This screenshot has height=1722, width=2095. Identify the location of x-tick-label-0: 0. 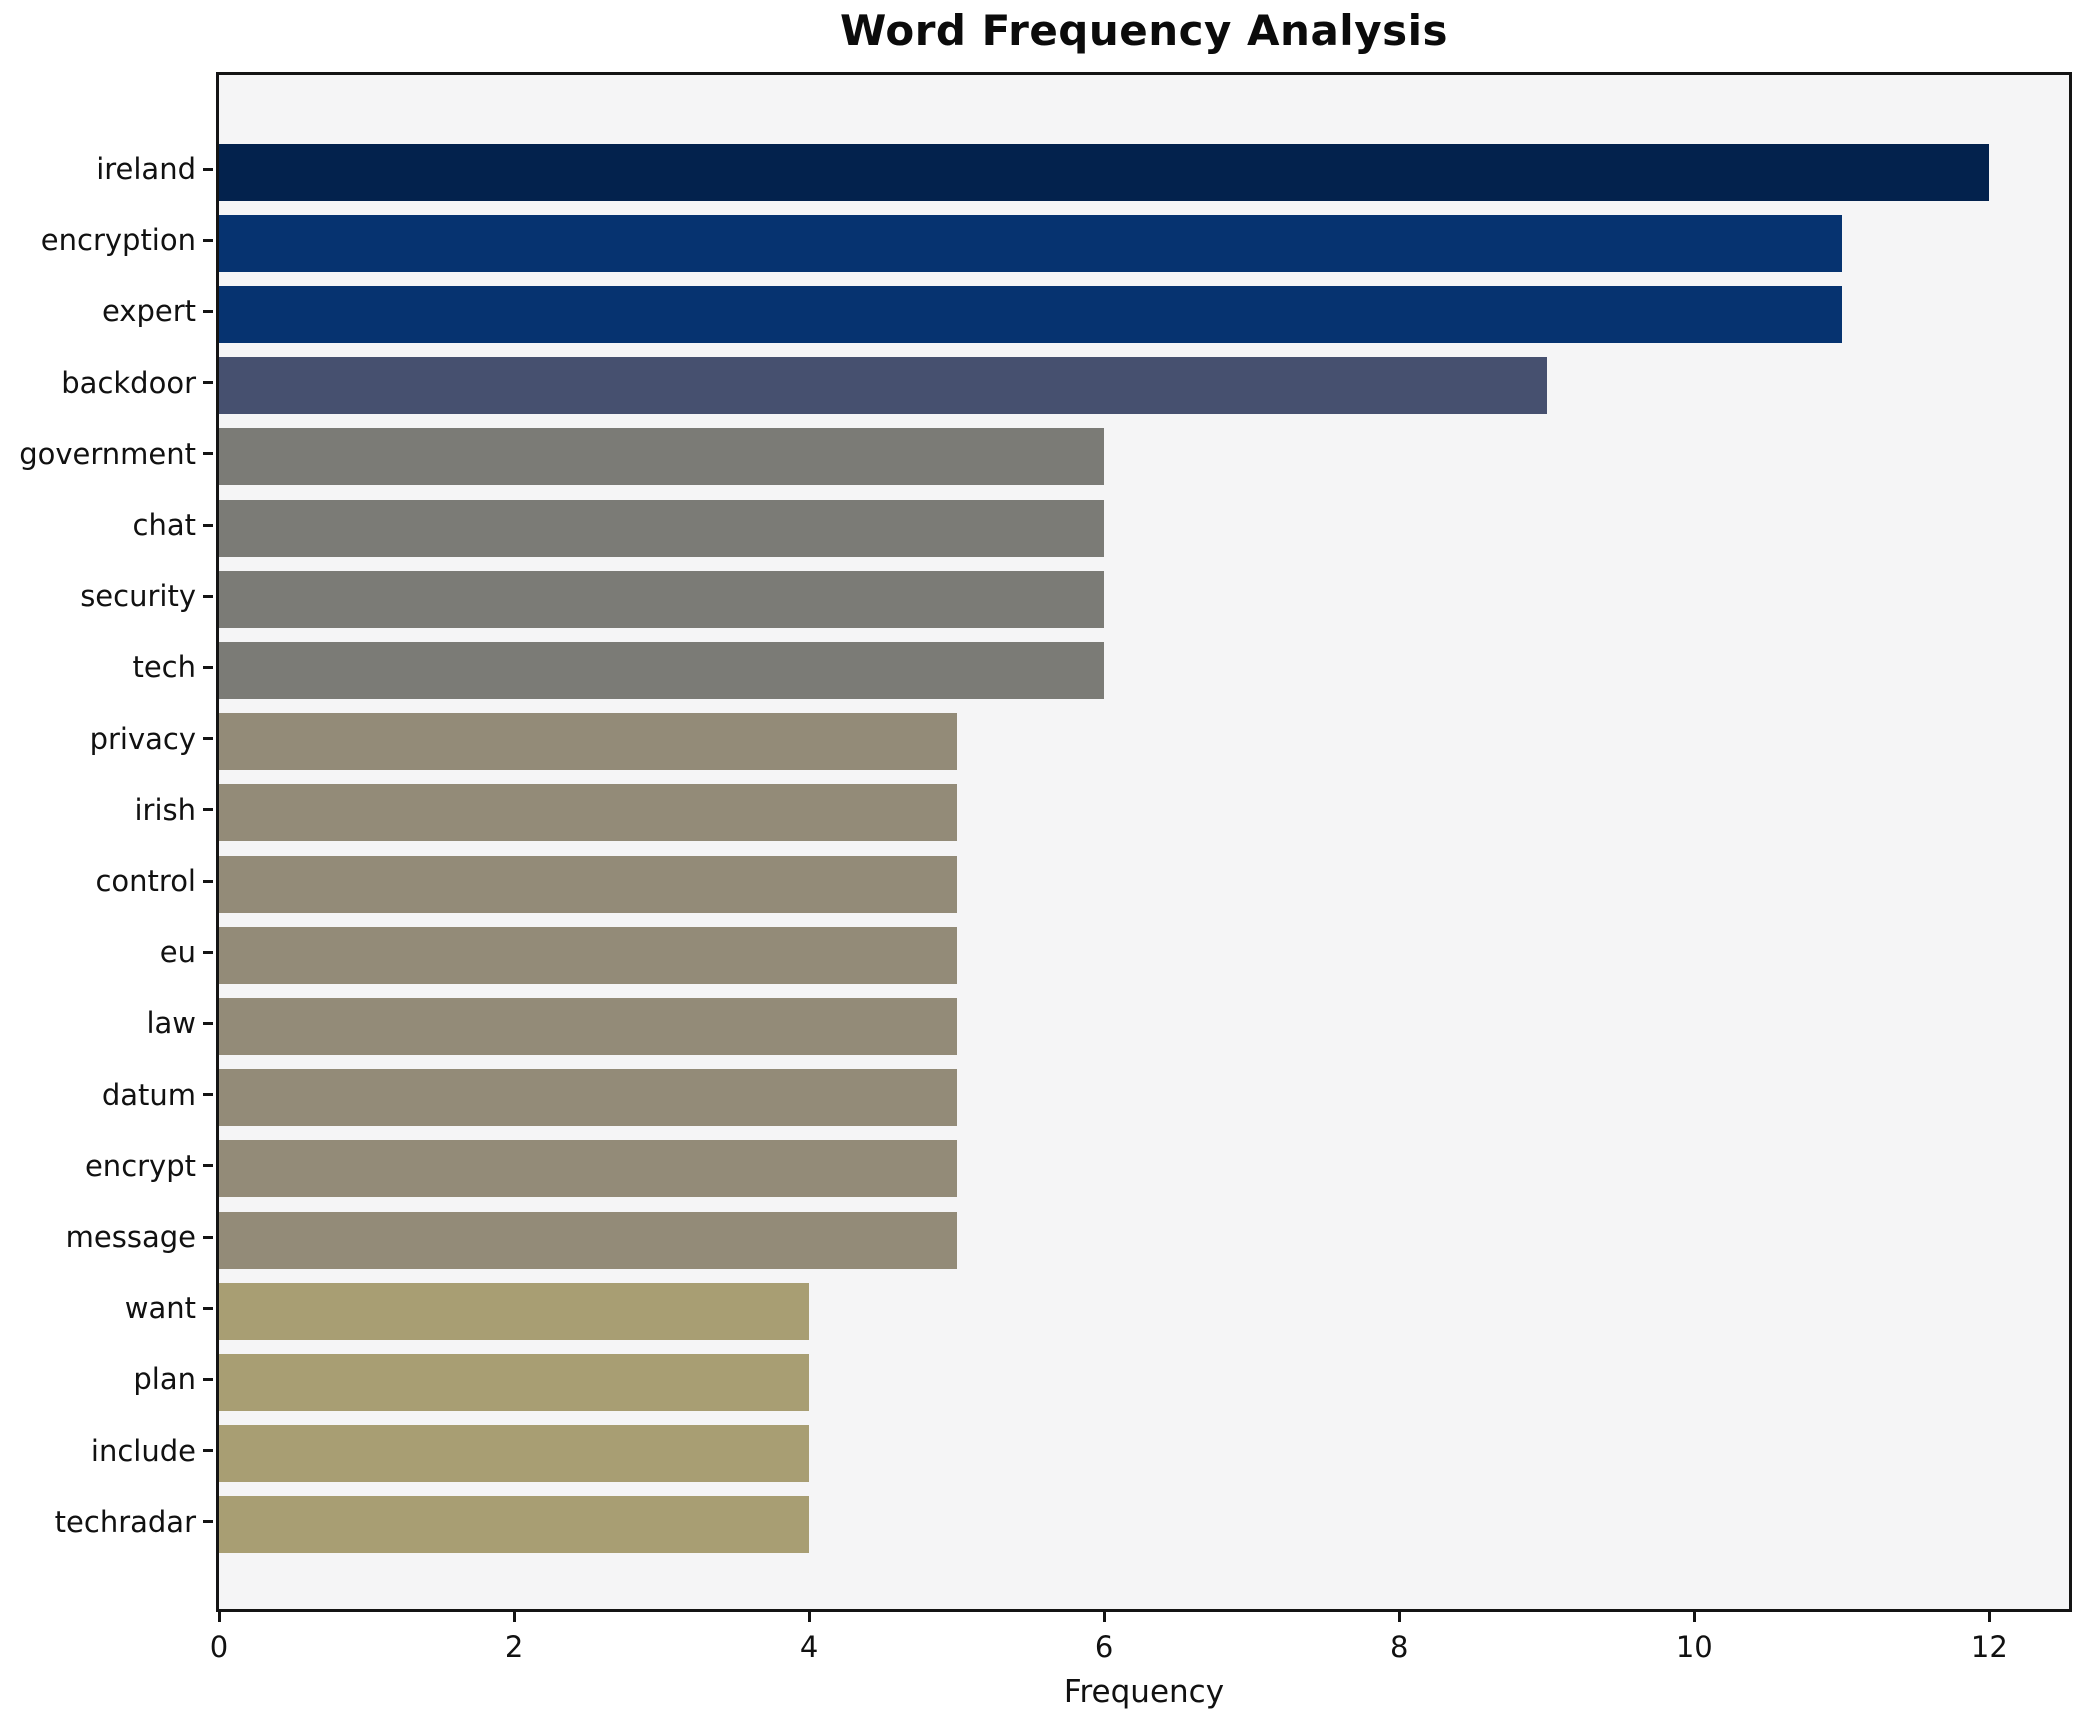
(219, 1647).